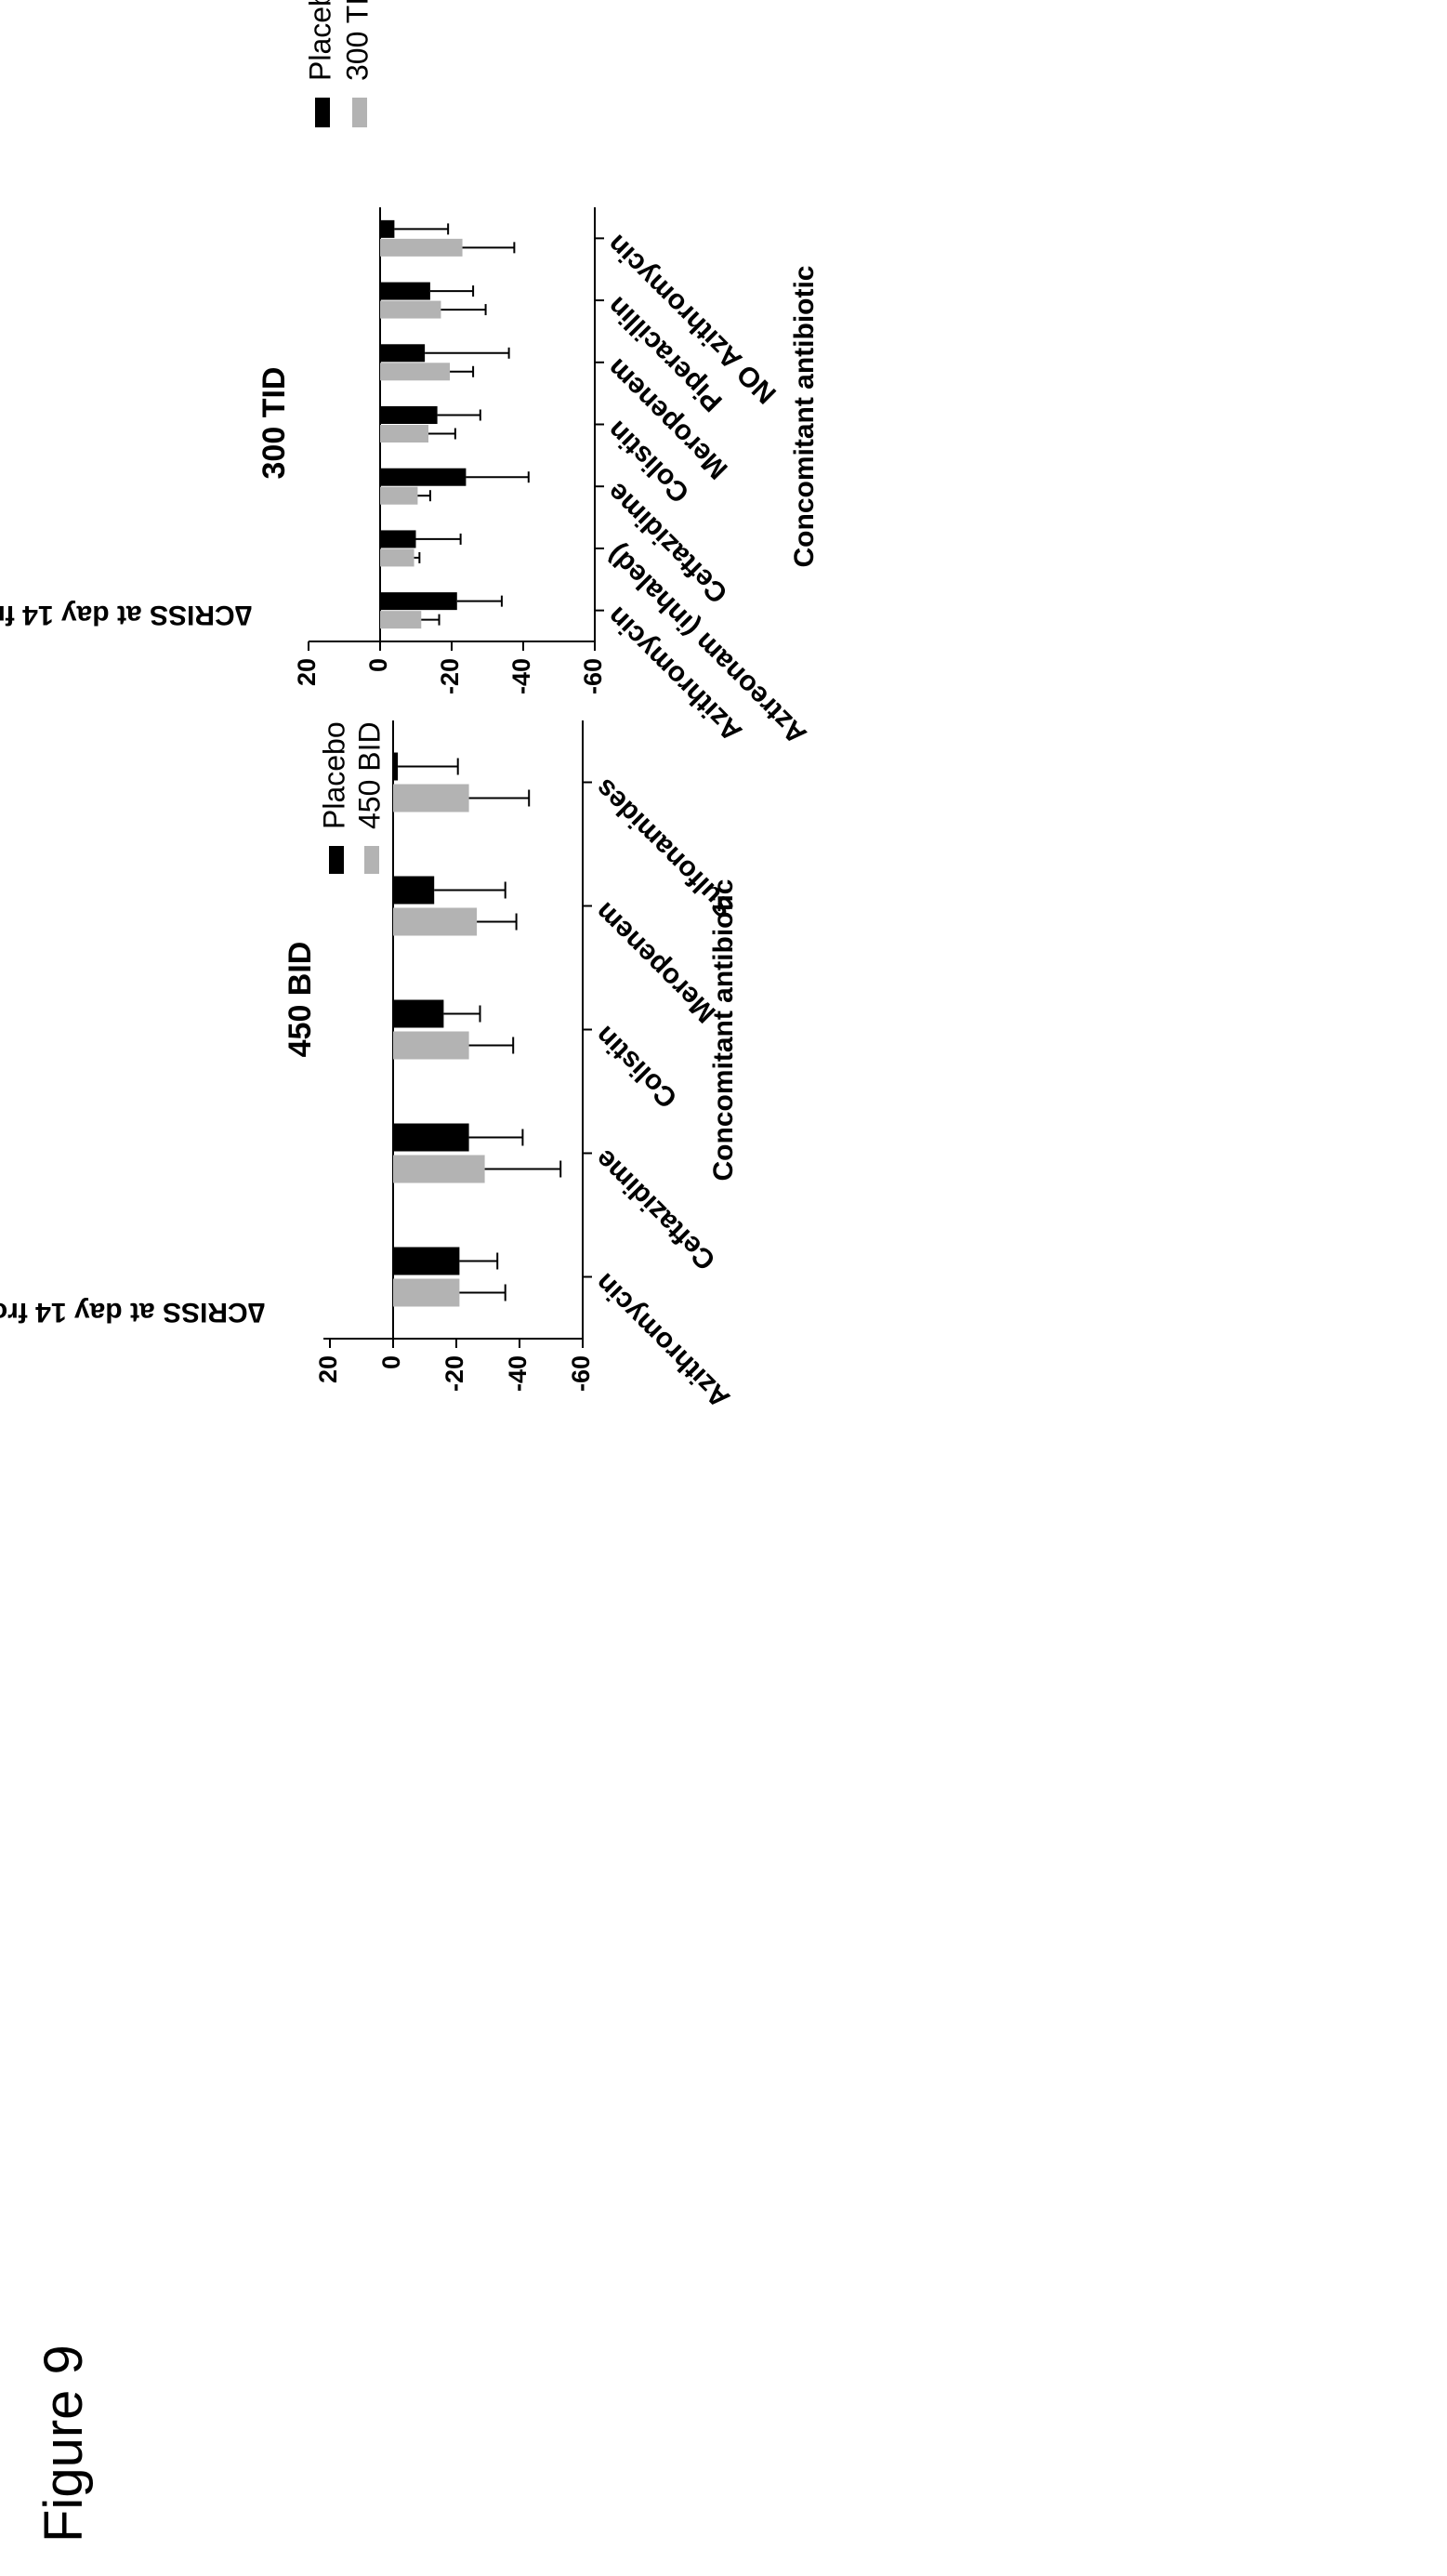 This screenshot has height=2576, width=1447. Describe the element at coordinates (655, 962) in the screenshot. I see `category-label: Meropenem` at that location.